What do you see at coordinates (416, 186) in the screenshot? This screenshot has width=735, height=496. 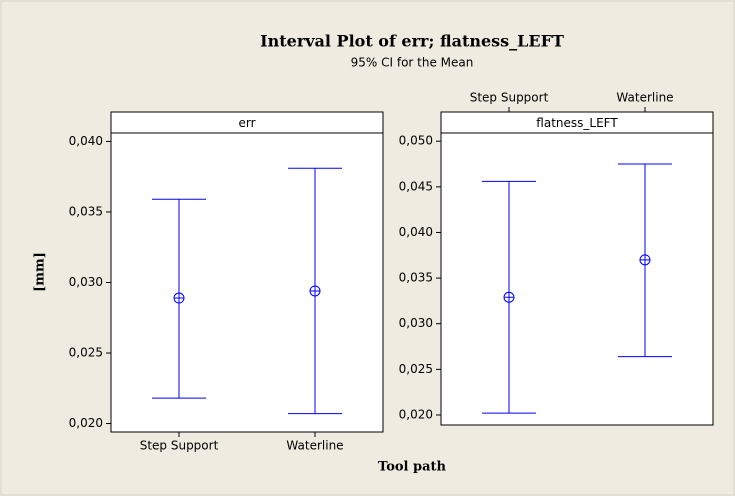 I see `y-tick-label: 0,045` at bounding box center [416, 186].